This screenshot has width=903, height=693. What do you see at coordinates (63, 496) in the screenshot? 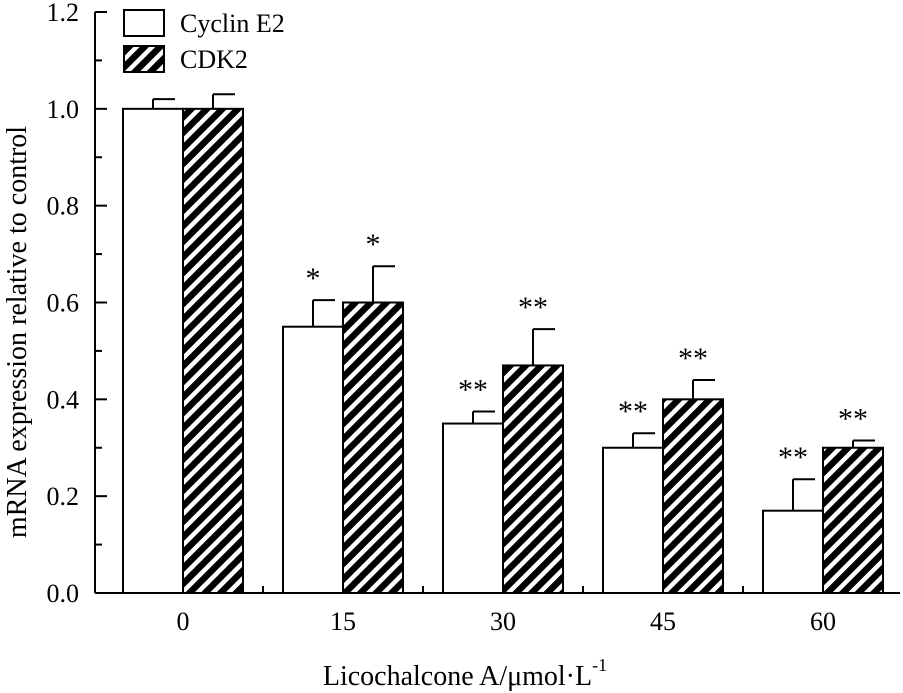
I see `y-tick-label: 0.2` at bounding box center [63, 496].